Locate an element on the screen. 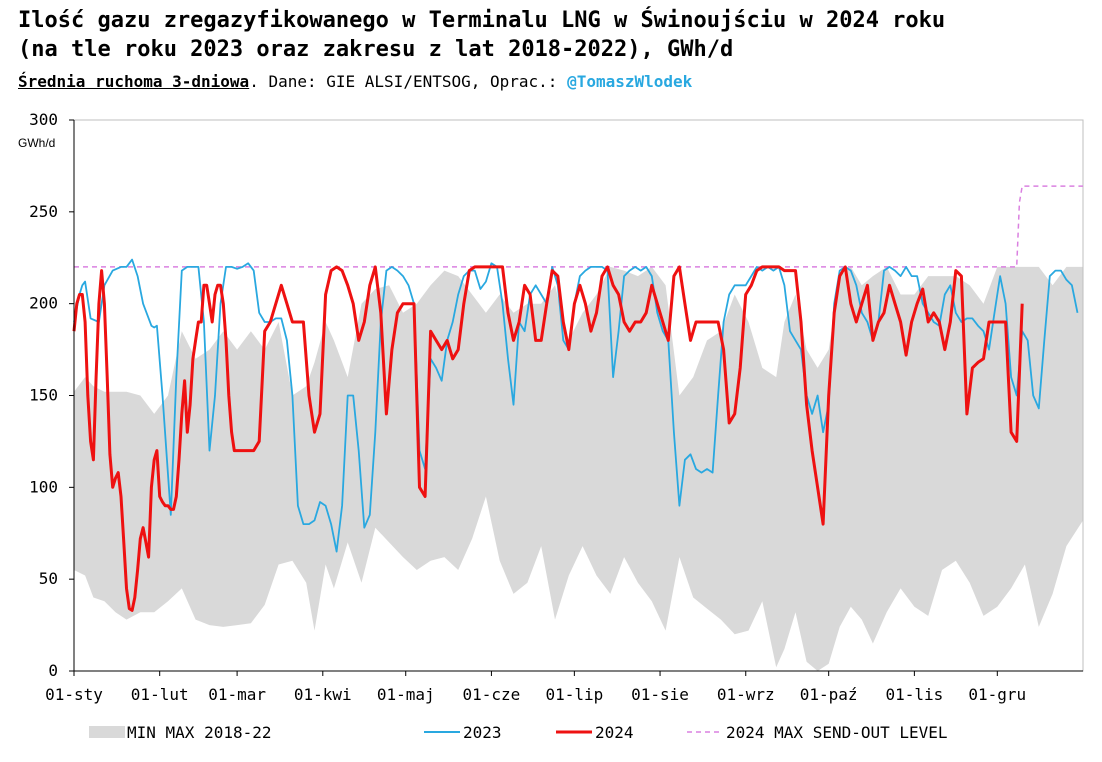  x-tick-label: 01-lut is located at coordinates (160, 694).